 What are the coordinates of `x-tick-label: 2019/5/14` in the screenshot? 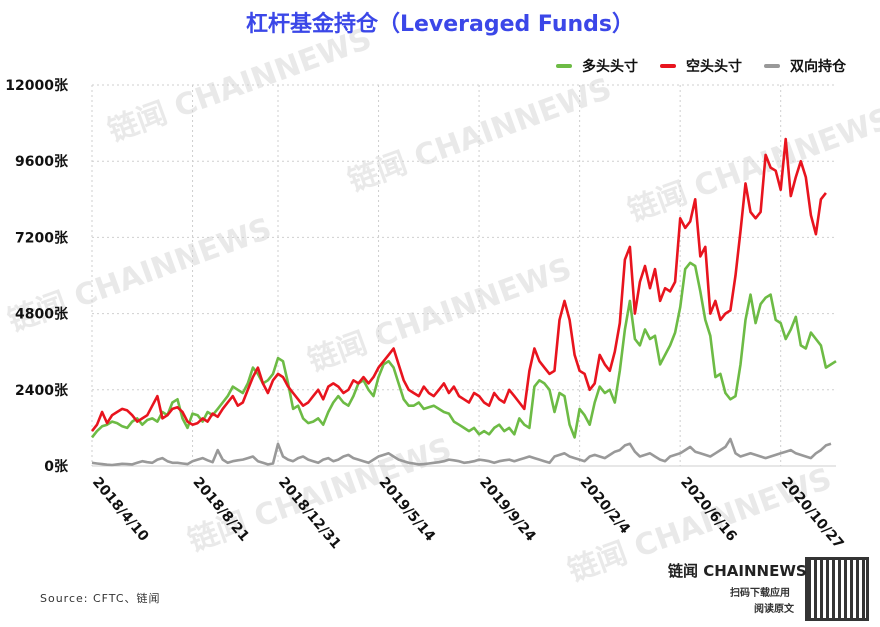 It's located at (406, 509).